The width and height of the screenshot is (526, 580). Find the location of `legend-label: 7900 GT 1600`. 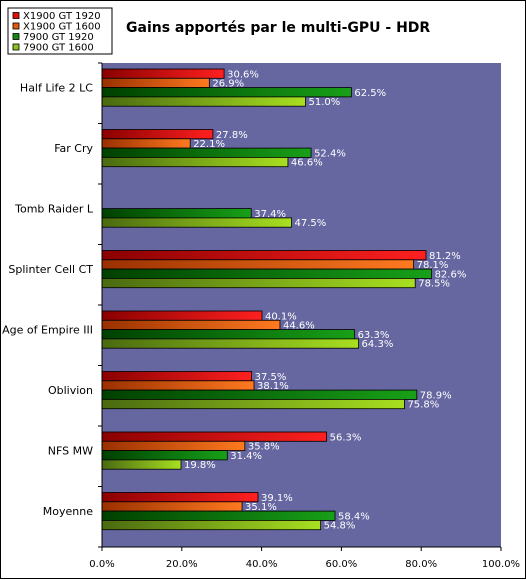

legend-label: 7900 GT 1600 is located at coordinates (58, 48).